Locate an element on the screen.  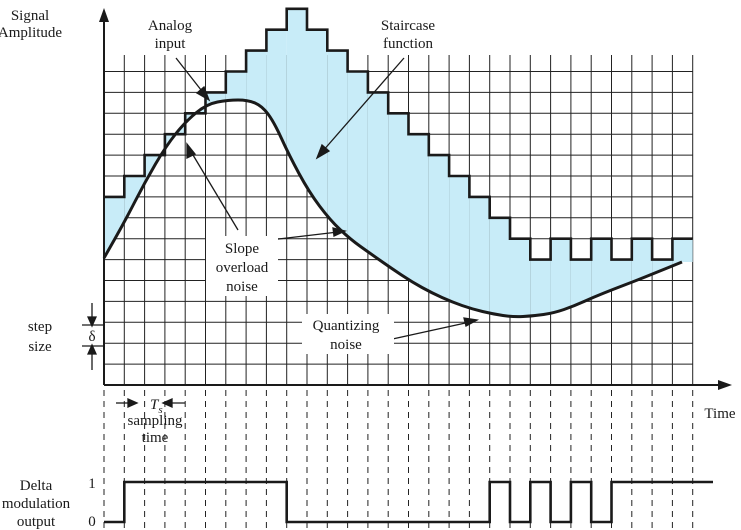
step-size-arrow-bottom-head is located at coordinates (92, 349).